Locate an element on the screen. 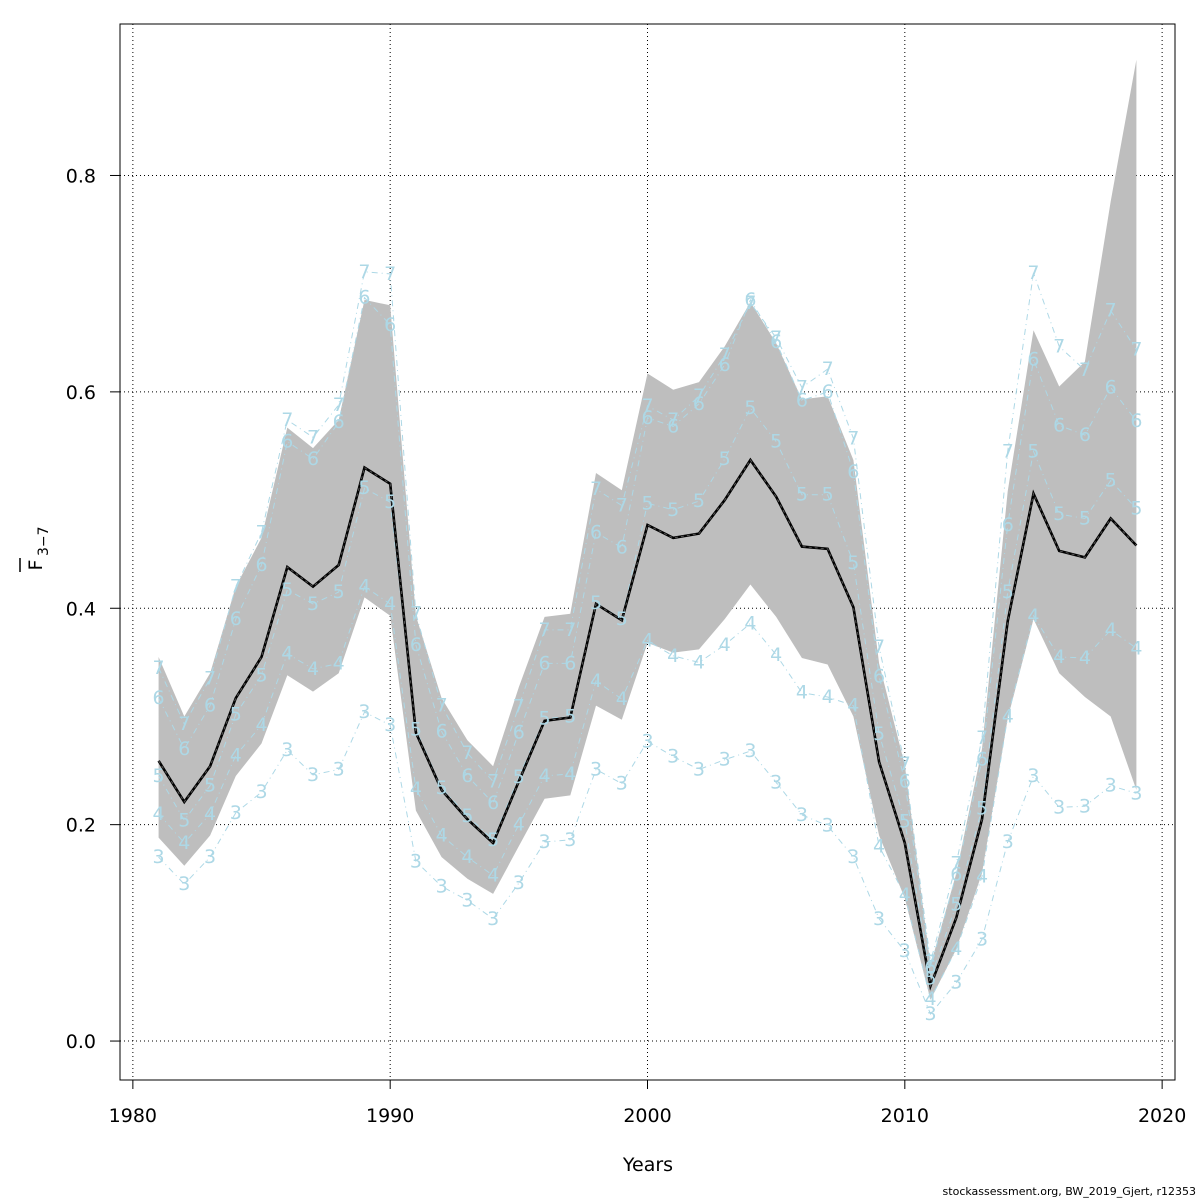  age-label-6-2009: 6 is located at coordinates (879, 676).